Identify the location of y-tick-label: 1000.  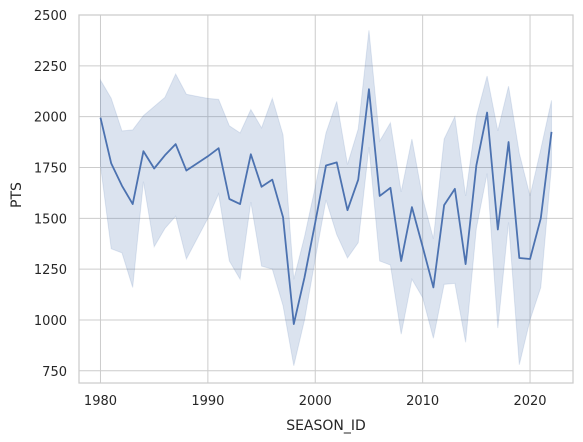
(50, 321).